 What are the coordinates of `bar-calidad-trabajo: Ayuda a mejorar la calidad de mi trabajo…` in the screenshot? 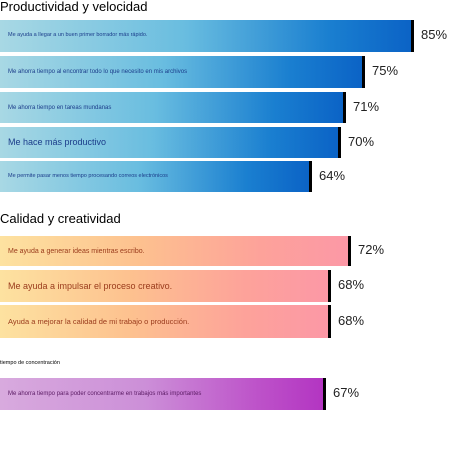 It's located at (165, 321).